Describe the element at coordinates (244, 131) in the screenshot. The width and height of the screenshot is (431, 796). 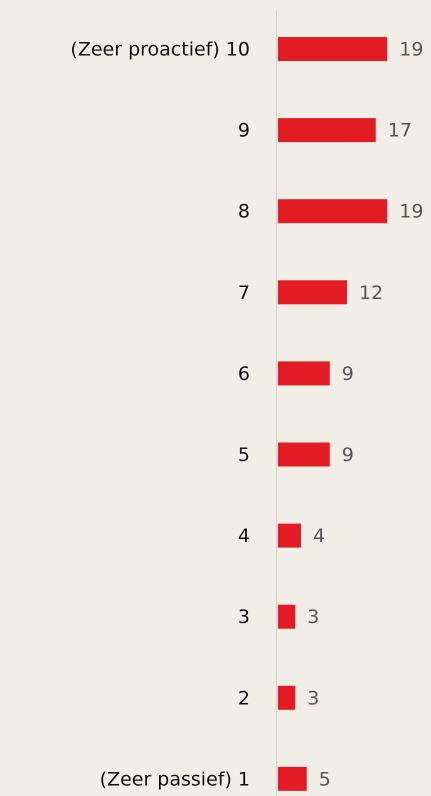
I see `category-label: 9` at that location.